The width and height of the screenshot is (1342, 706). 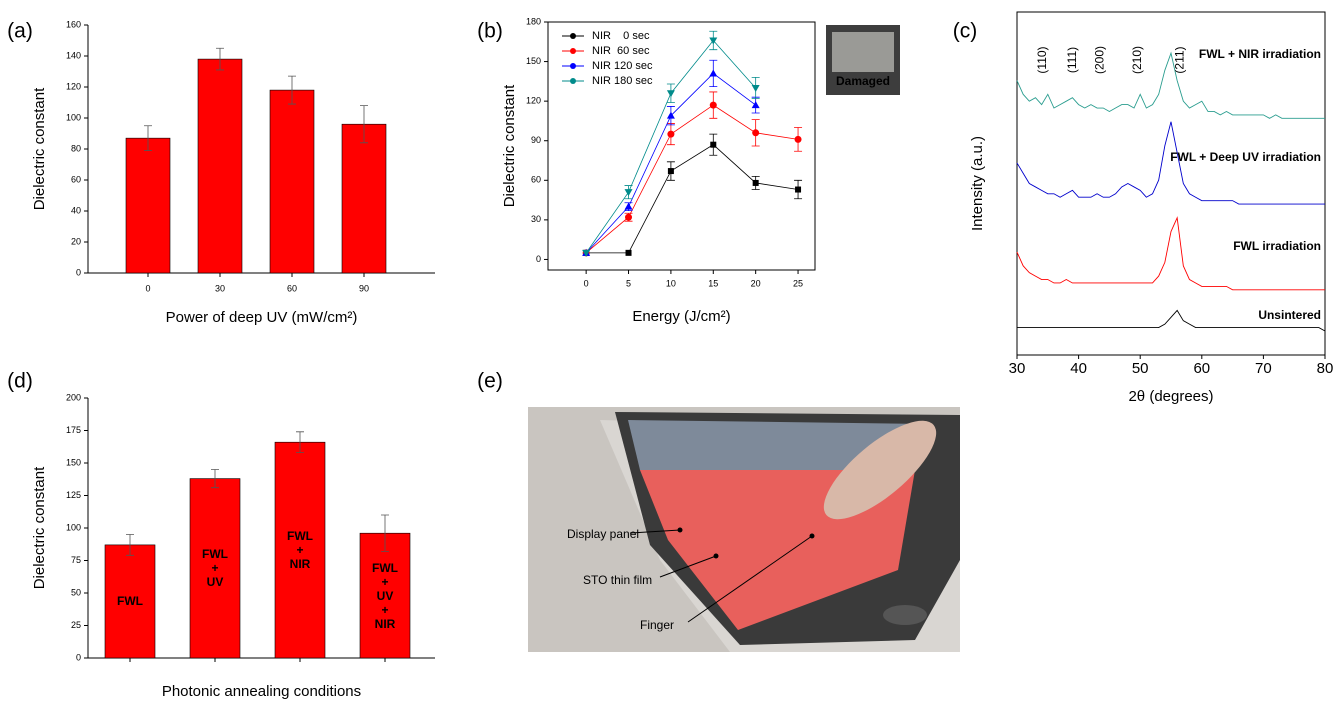 What do you see at coordinates (622, 66) in the screenshot?
I see `legend-label: NIR 120 sec` at bounding box center [622, 66].